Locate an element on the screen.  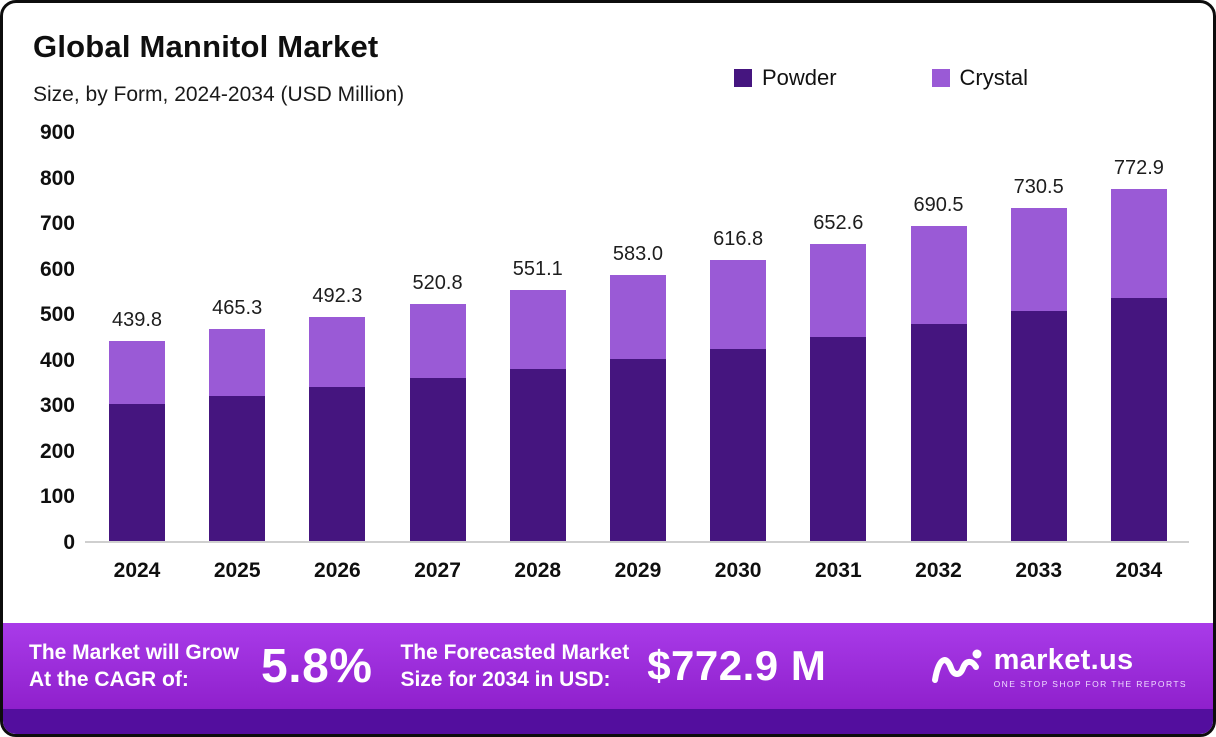
y-tick-label: 900 is located at coordinates (57, 132).